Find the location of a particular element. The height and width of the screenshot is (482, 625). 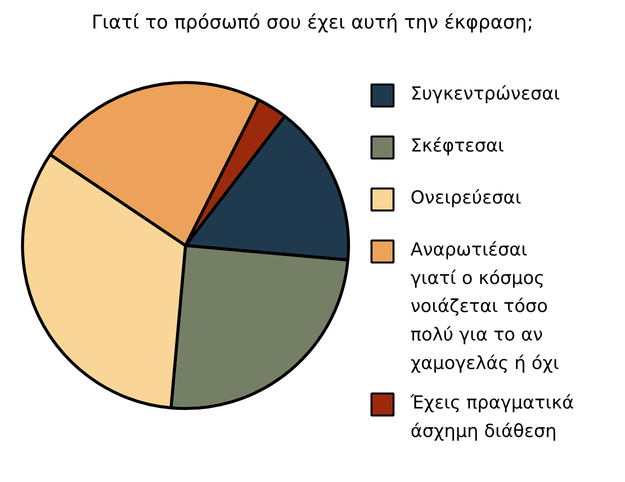

legend-label: Ονειρεύεσαι is located at coordinates (466, 198).